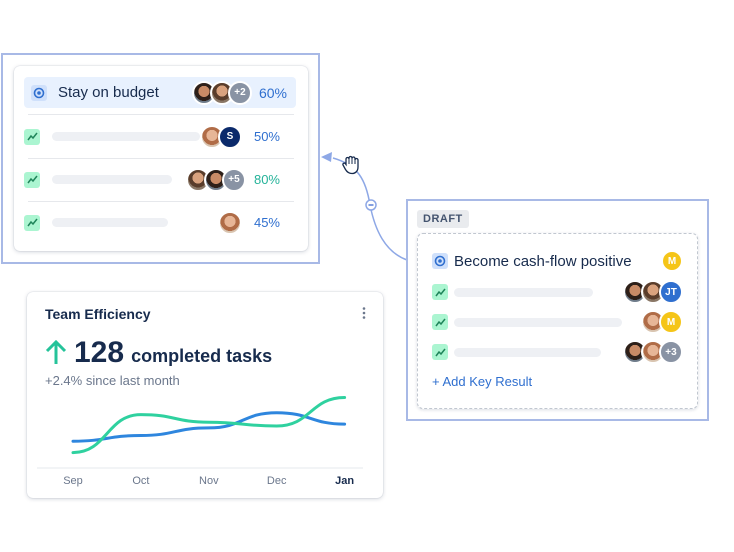 This screenshot has height=552, width=734. I want to click on avatar-initial: S, so click(229, 136).